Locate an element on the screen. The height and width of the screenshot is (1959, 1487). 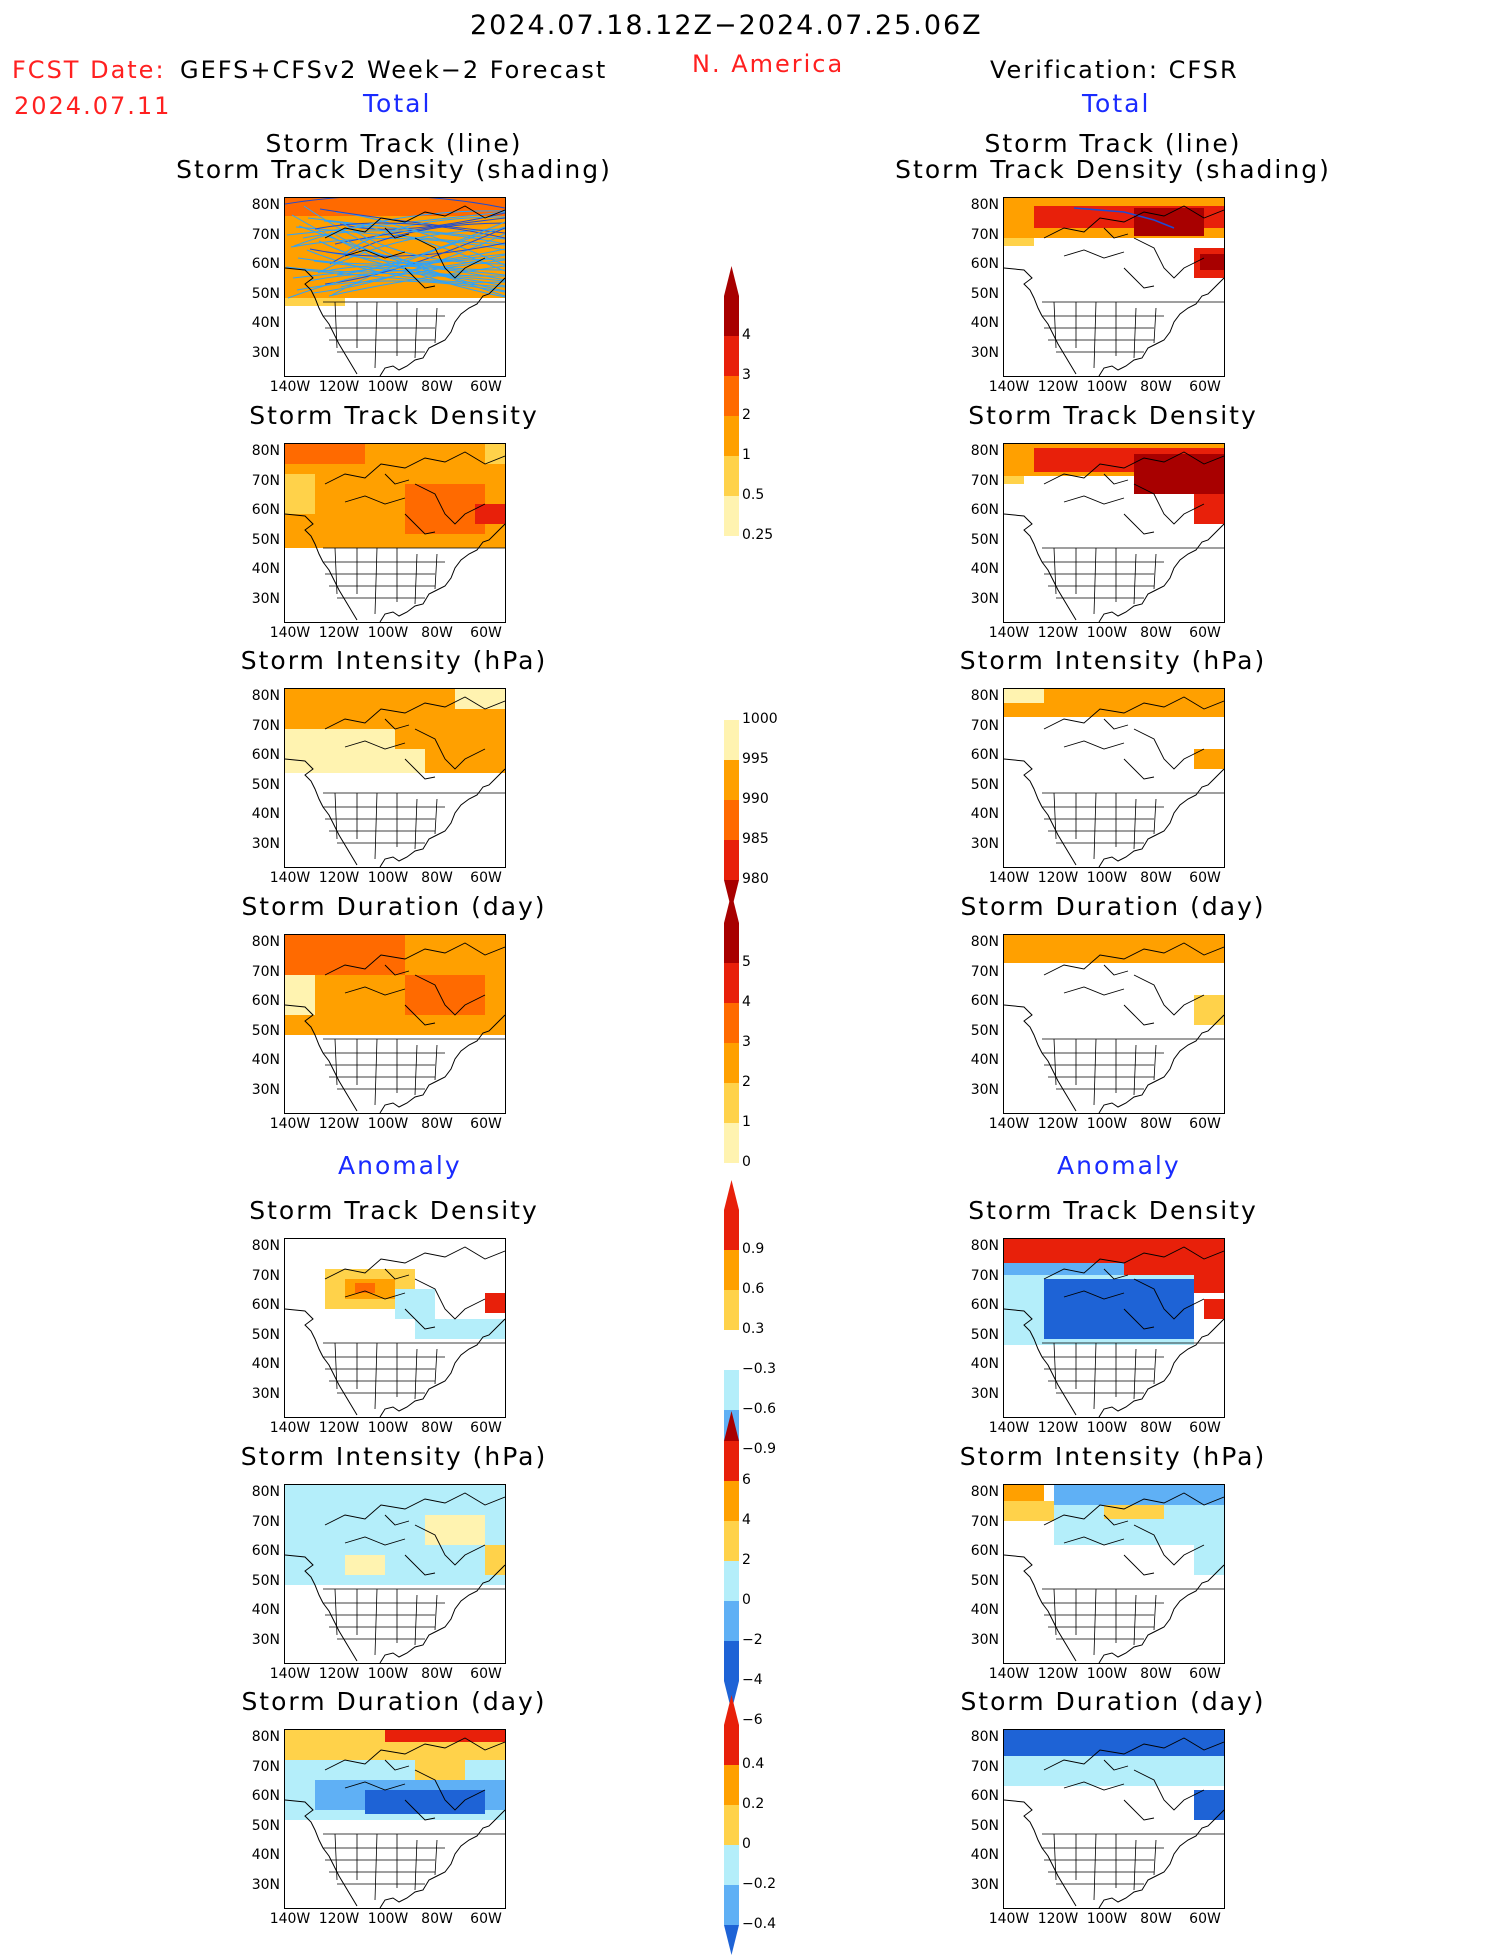
map-panel-dens-R is located at coordinates (1114, 533).